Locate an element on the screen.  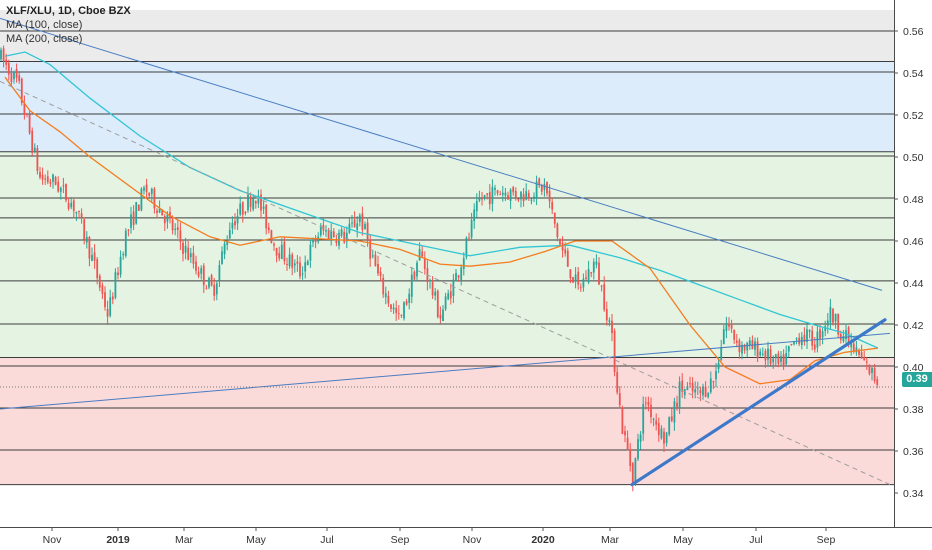
last-price-badge: 0.39 is located at coordinates (917, 379).